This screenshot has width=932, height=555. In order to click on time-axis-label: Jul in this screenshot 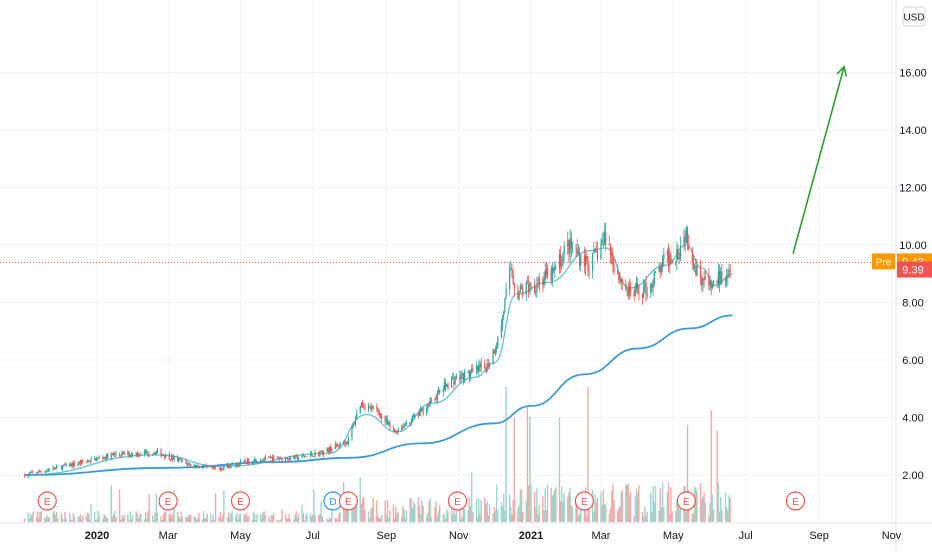, I will do `click(746, 536)`.